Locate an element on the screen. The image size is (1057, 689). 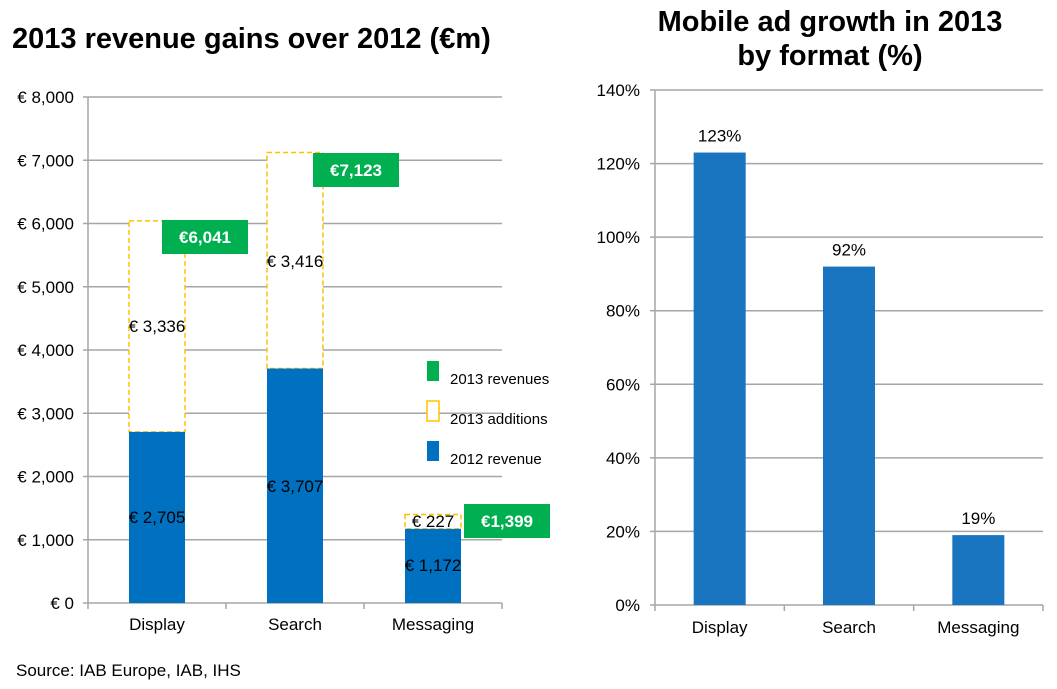
y-tick-label: € 4,000 is located at coordinates (45, 350).